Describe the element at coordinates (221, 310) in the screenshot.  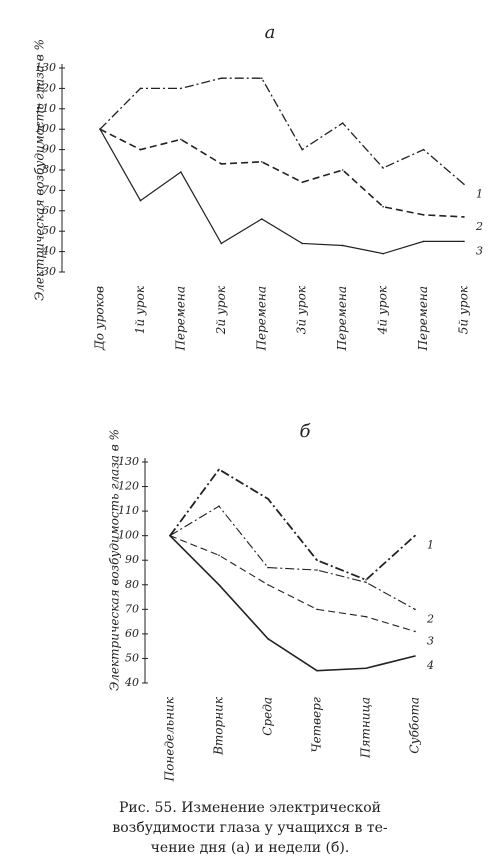
I see `x-tick-label: 2й урок` at that location.